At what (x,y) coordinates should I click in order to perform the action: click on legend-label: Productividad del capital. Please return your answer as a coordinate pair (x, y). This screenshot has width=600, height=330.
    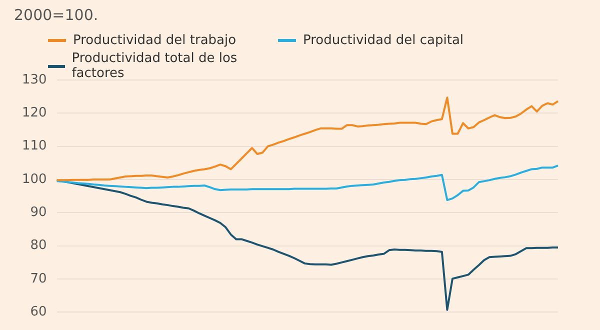
    Looking at the image, I should click on (383, 40).